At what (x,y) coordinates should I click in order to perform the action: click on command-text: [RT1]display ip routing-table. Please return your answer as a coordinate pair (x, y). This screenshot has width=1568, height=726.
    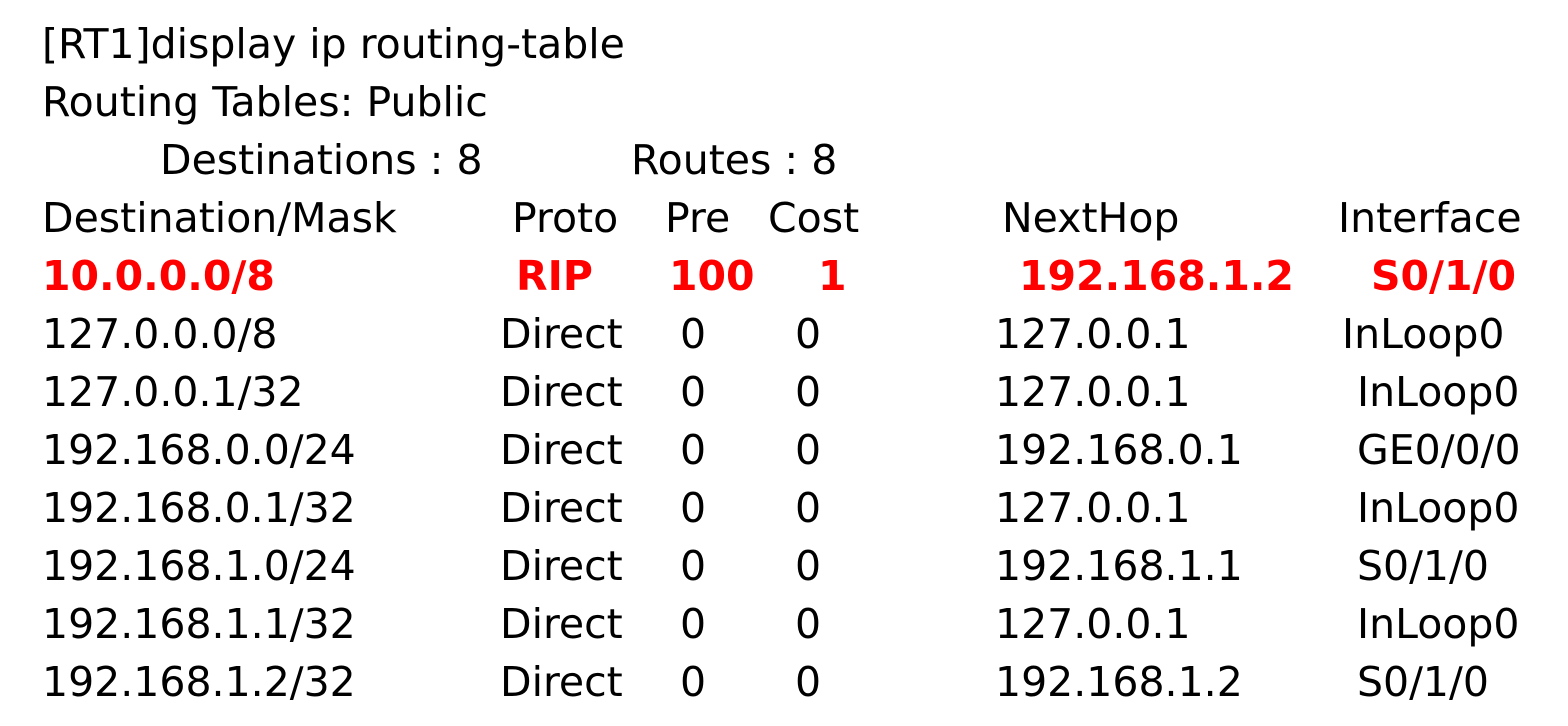
    Looking at the image, I should click on (333, 44).